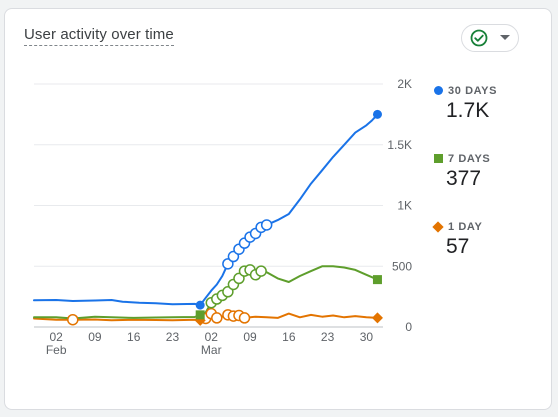  What do you see at coordinates (211, 350) in the screenshot?
I see `x-tick-sublabel: Mar` at bounding box center [211, 350].